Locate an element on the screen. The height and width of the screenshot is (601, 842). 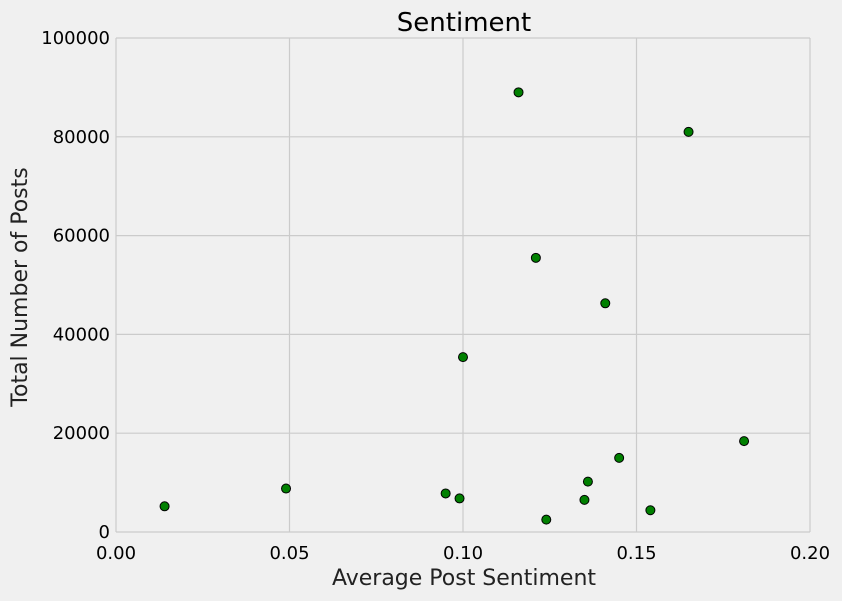
y-tick-label: 40000 is located at coordinates (81, 334).